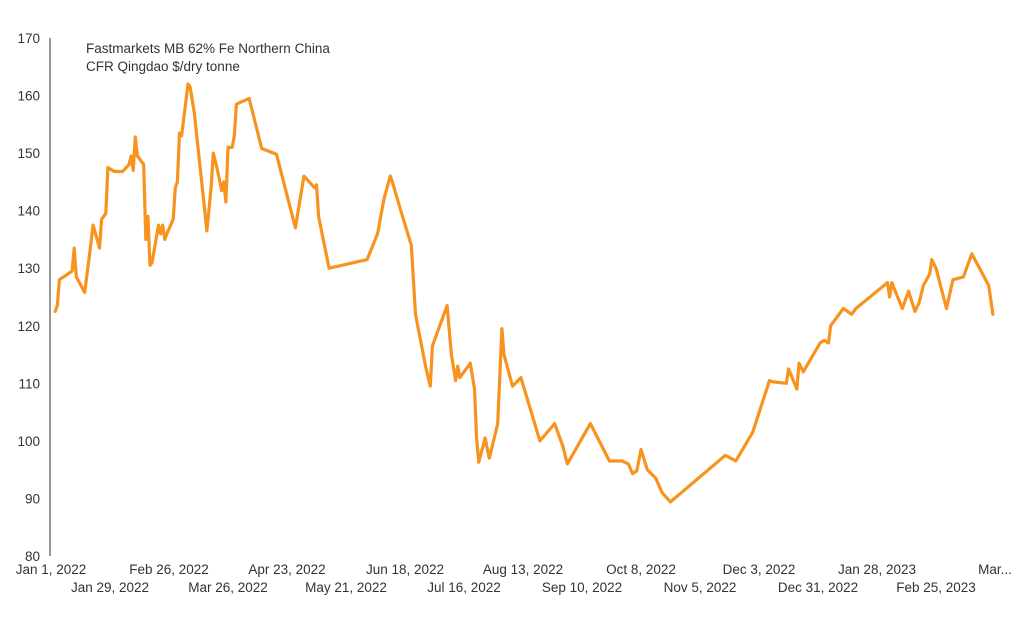  Describe the element at coordinates (28, 211) in the screenshot. I see `y-tick-label: 140` at that location.